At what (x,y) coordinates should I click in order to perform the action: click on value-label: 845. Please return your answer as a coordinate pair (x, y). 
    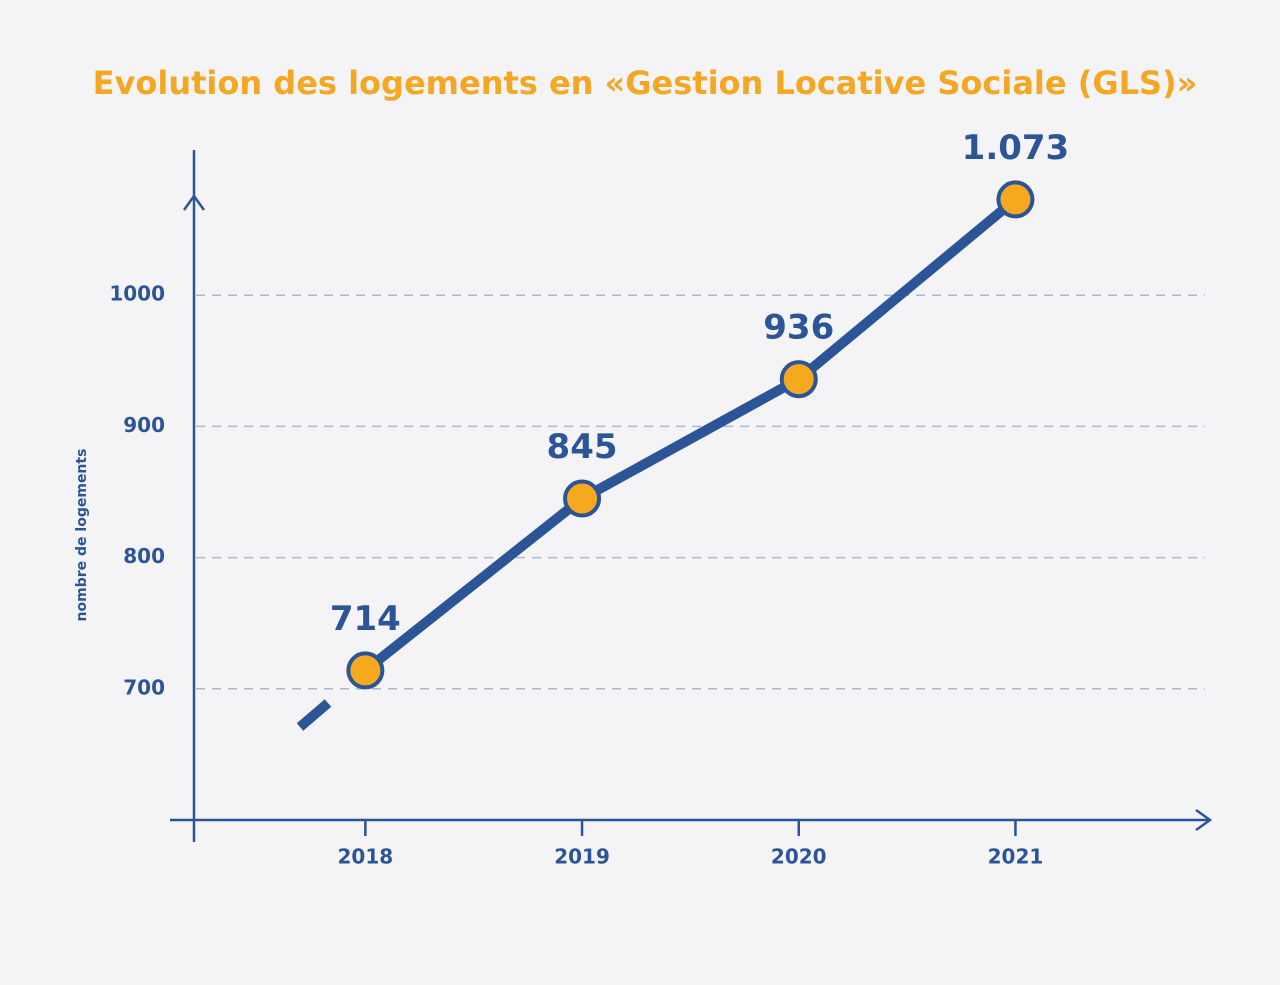
    Looking at the image, I should click on (582, 447).